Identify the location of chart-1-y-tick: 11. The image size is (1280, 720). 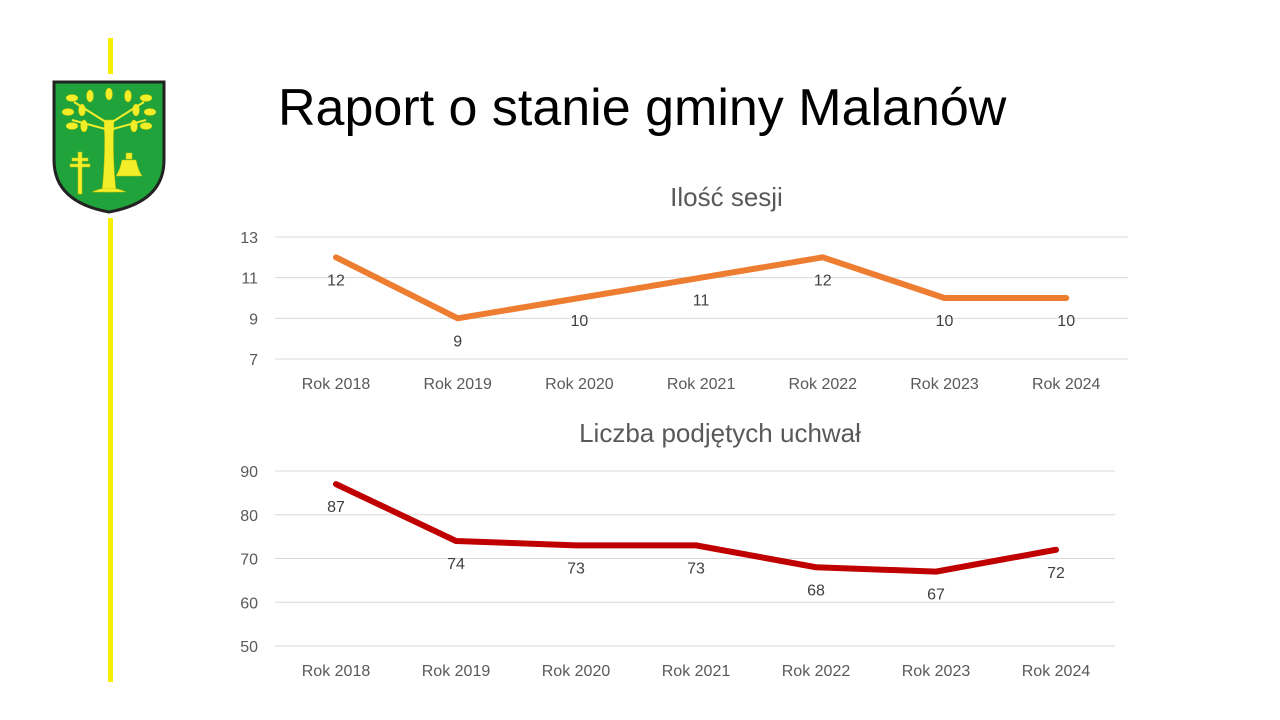
(249, 279).